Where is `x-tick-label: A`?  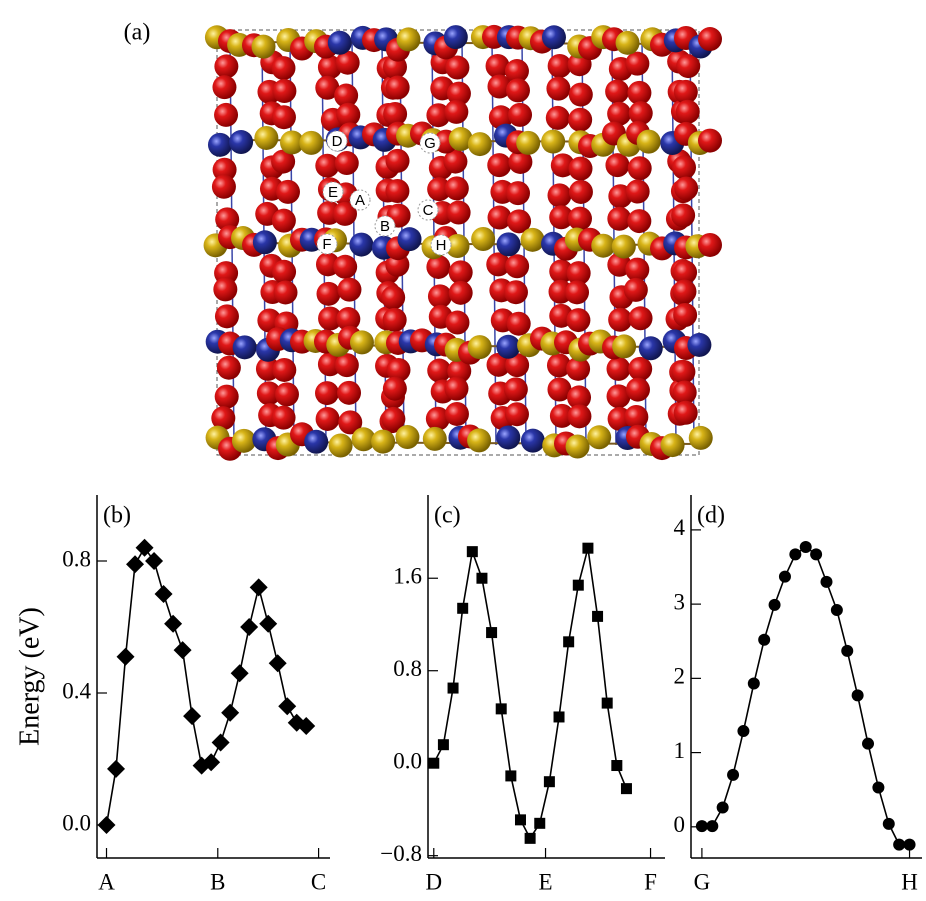 x-tick-label: A is located at coordinates (106, 881).